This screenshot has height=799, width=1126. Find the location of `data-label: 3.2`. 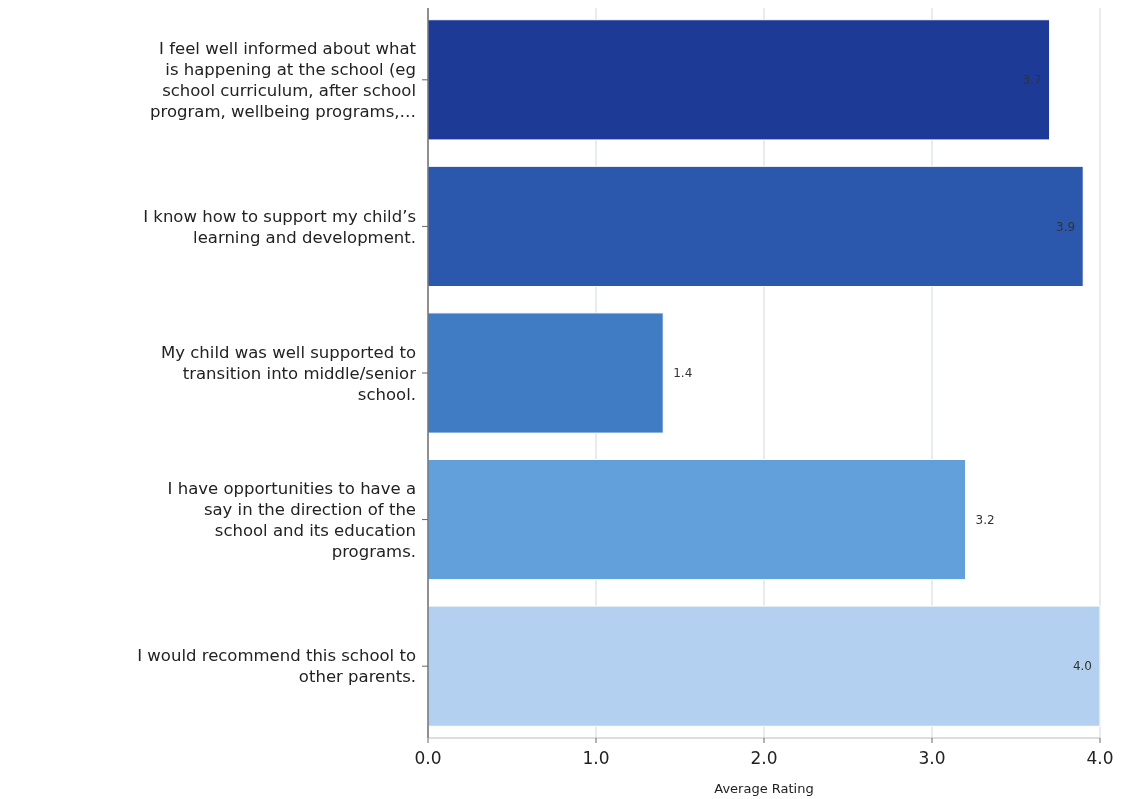

data-label: 3.2 is located at coordinates (985, 519).